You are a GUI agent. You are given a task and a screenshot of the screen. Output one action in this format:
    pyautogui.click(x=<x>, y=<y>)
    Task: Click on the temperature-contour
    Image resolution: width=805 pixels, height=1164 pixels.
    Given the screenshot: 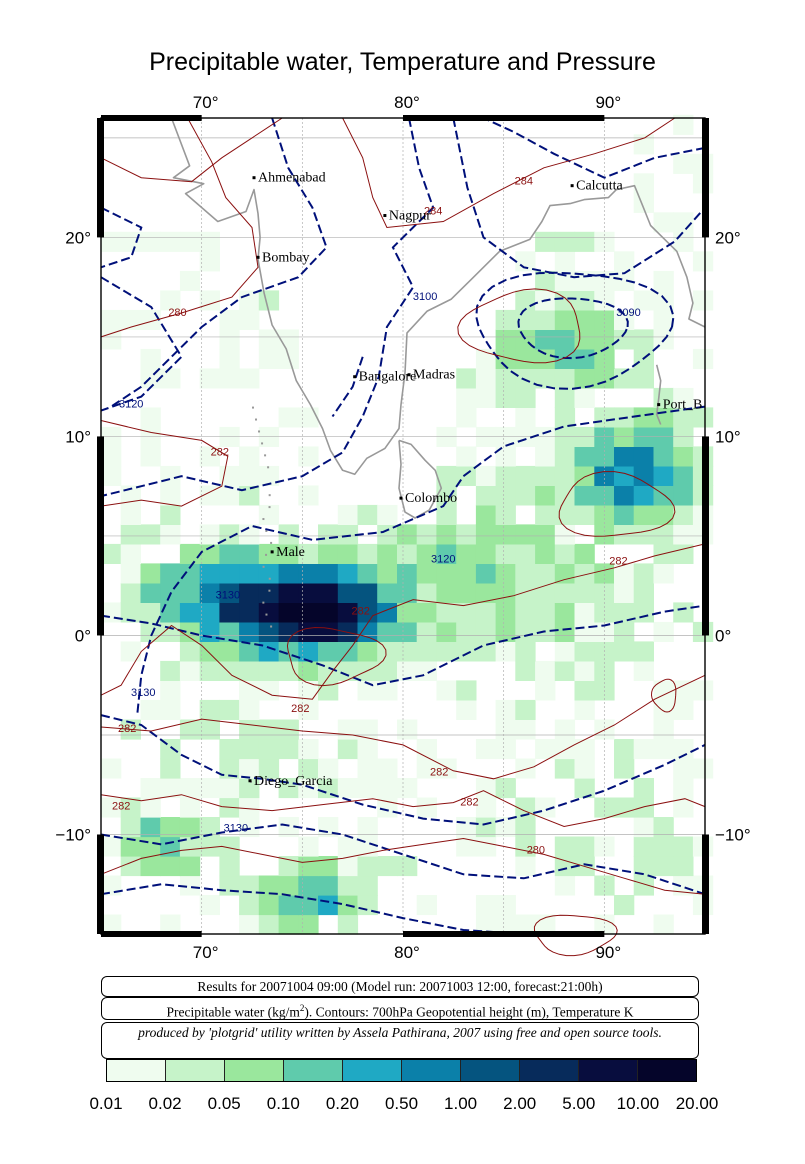 What is the action you would take?
    pyautogui.click(x=519, y=326)
    